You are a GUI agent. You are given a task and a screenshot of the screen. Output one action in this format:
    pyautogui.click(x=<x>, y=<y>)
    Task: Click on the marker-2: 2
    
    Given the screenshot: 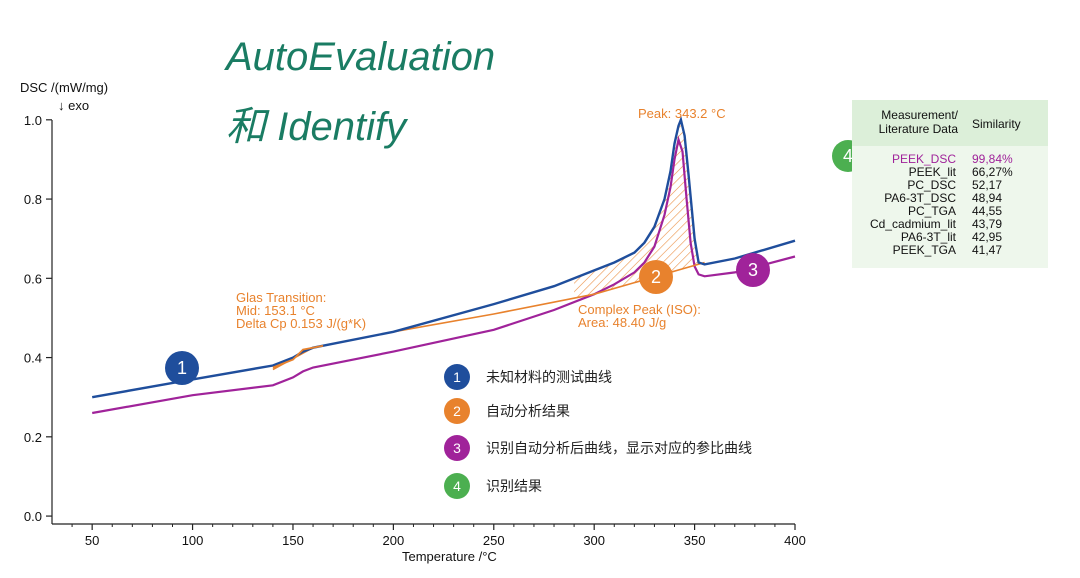 What is the action you would take?
    pyautogui.click(x=656, y=277)
    